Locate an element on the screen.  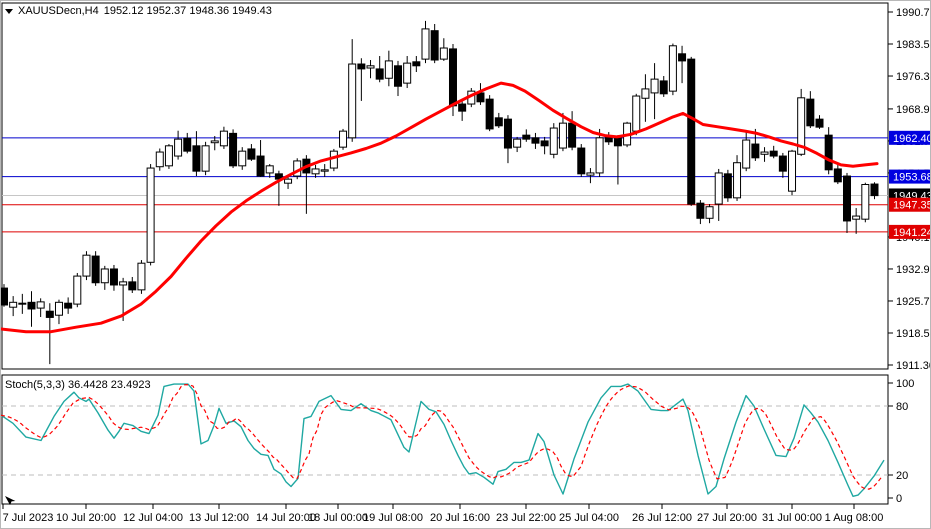
time-tick-label: 12 Jul 04:00 is located at coordinates (153, 518).